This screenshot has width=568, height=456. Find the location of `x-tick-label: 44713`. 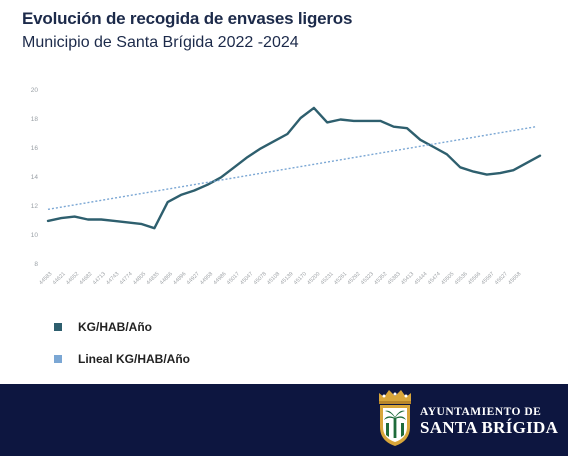

x-tick-label: 44713 is located at coordinates (99, 278).